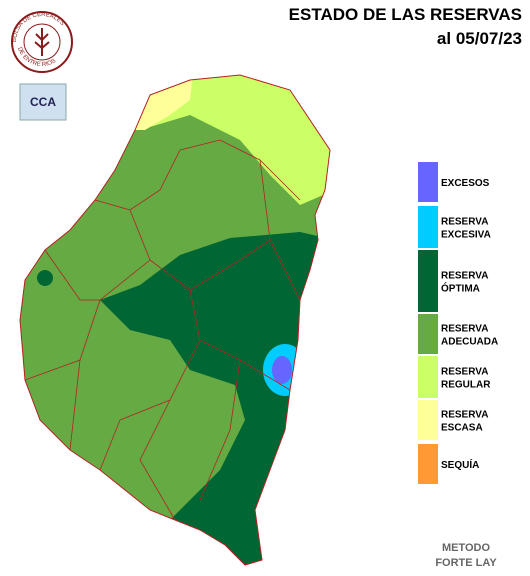  I want to click on subtitle: al 05/07/23, so click(479, 38).